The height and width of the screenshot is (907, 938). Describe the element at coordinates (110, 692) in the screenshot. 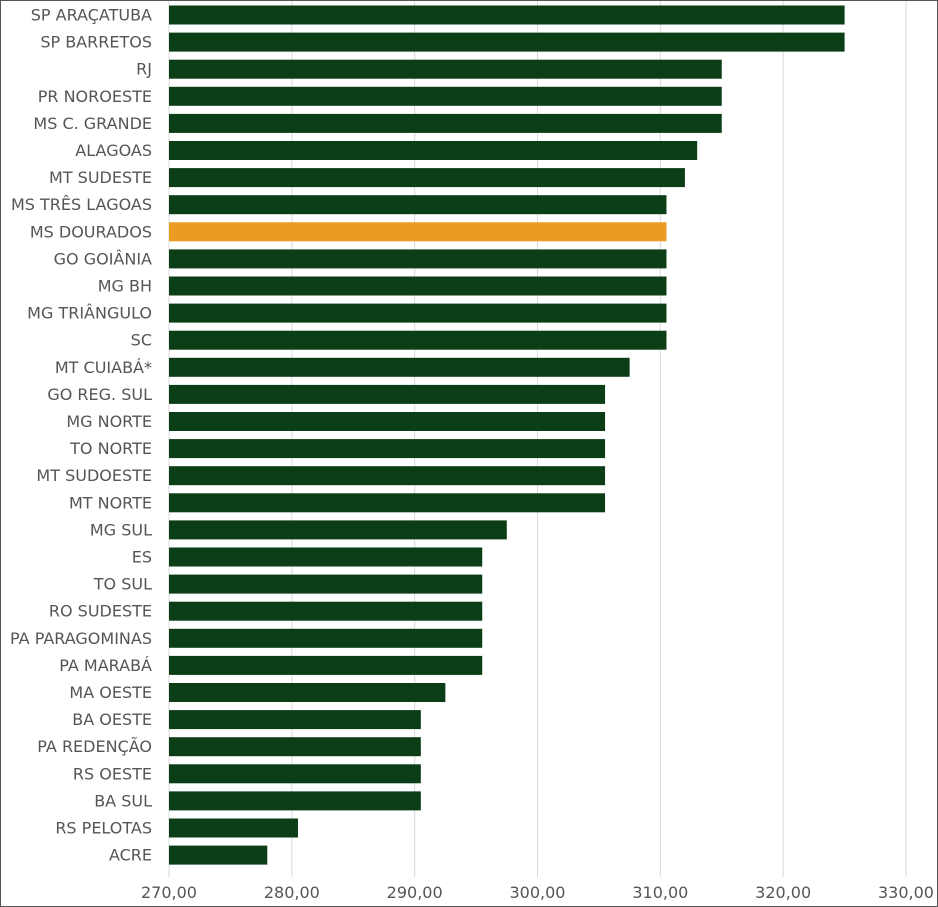

I see `category-label: MA OESTE` at that location.